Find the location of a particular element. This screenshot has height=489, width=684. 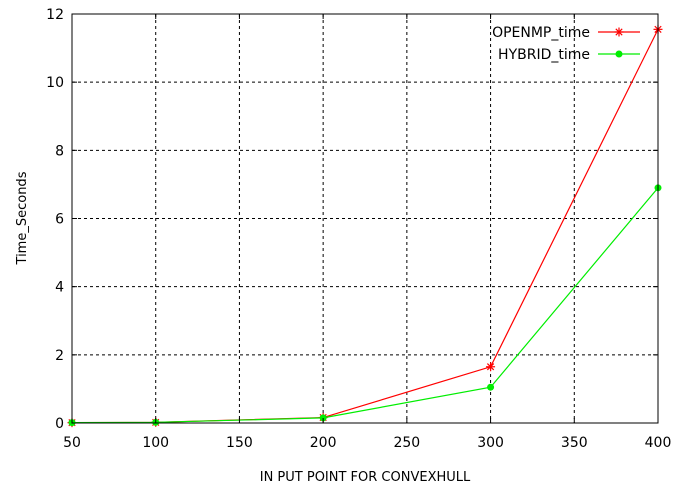

x-tick-label: 200 is located at coordinates (323, 443).